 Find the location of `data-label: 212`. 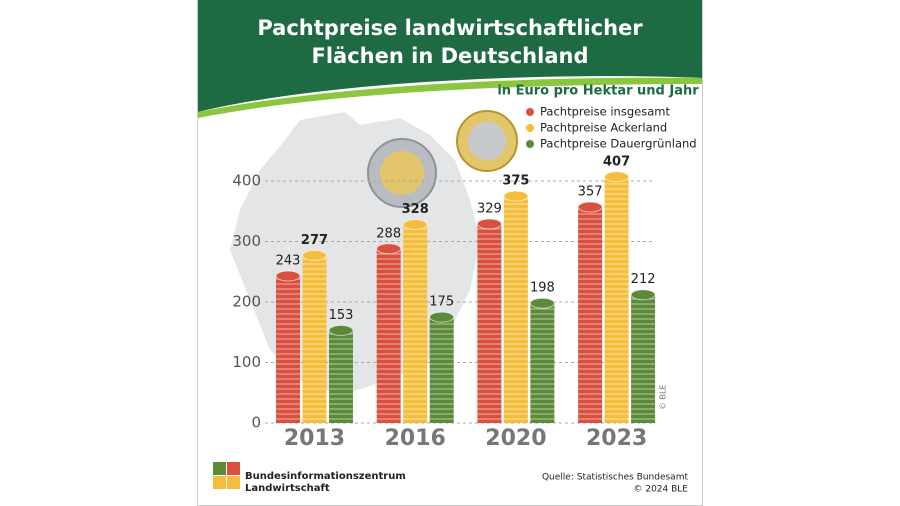

data-label: 212 is located at coordinates (643, 279).